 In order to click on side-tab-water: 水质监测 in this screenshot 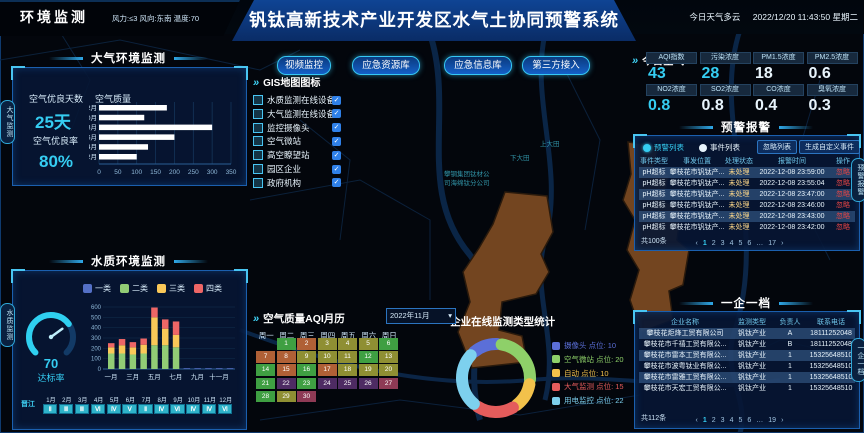, I will do `click(7, 325)`.